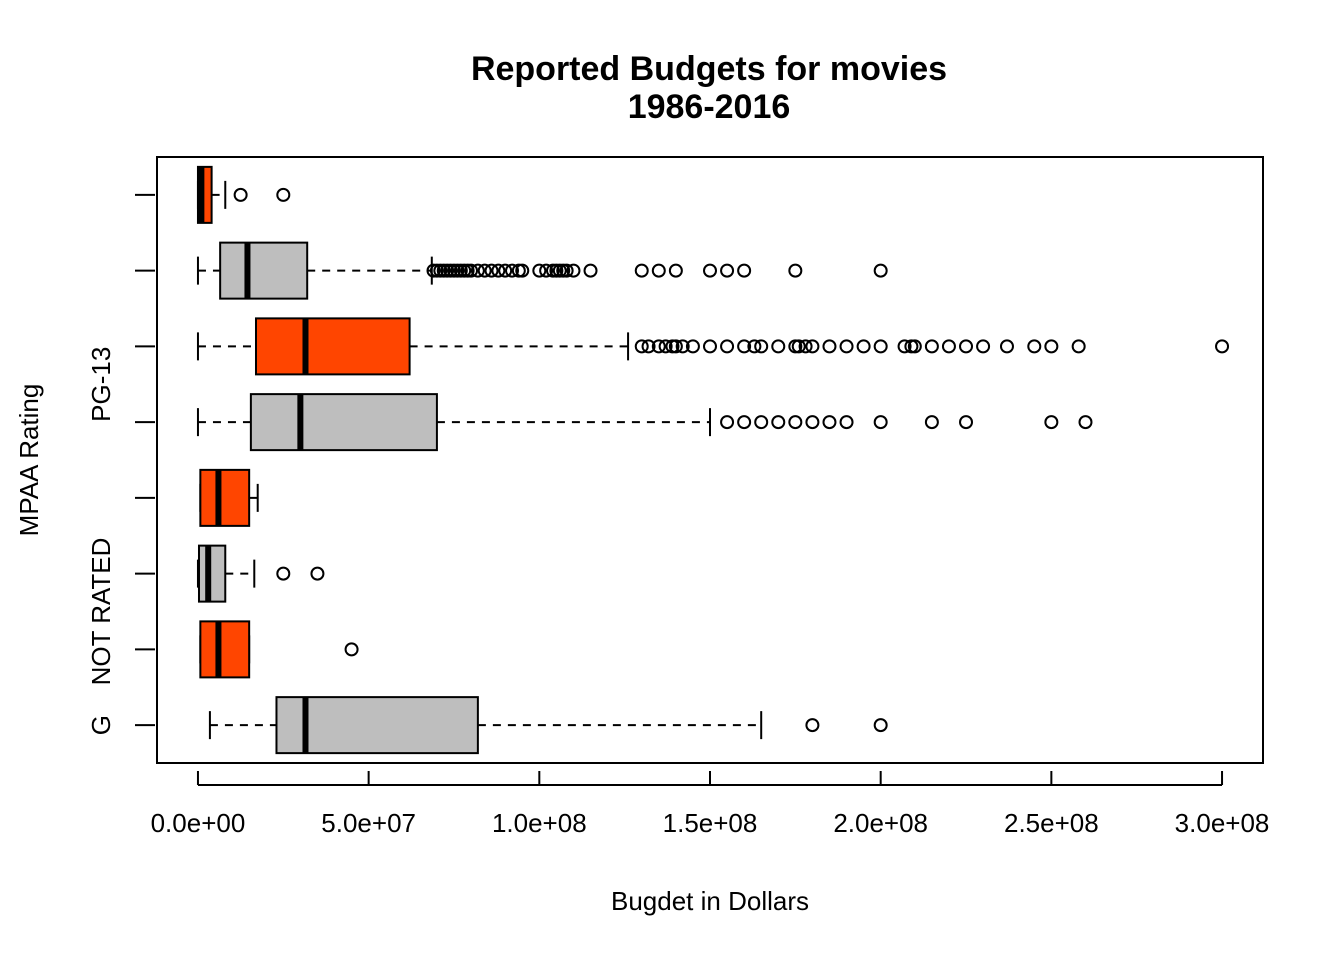  What do you see at coordinates (29, 460) in the screenshot?
I see `y-axis-label: MPAA Rating` at bounding box center [29, 460].